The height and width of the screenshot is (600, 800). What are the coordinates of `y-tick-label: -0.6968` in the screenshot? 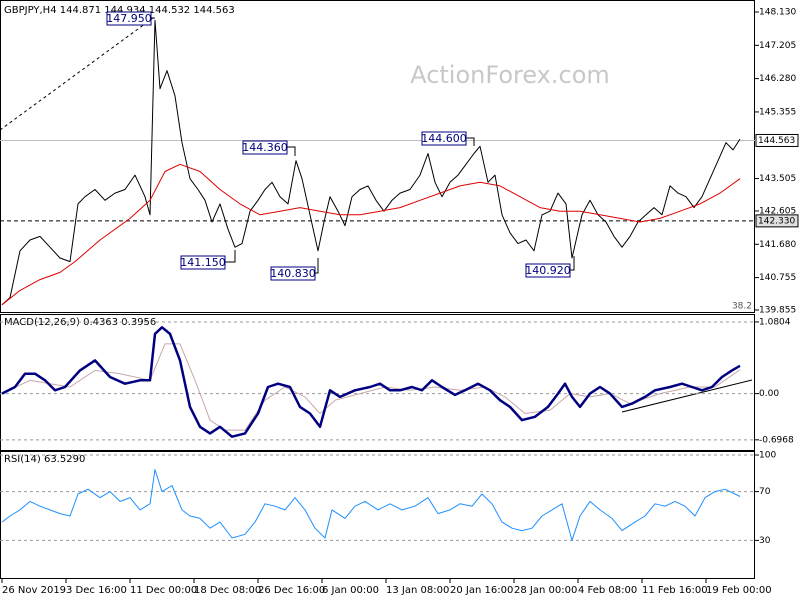 It's located at (776, 440).